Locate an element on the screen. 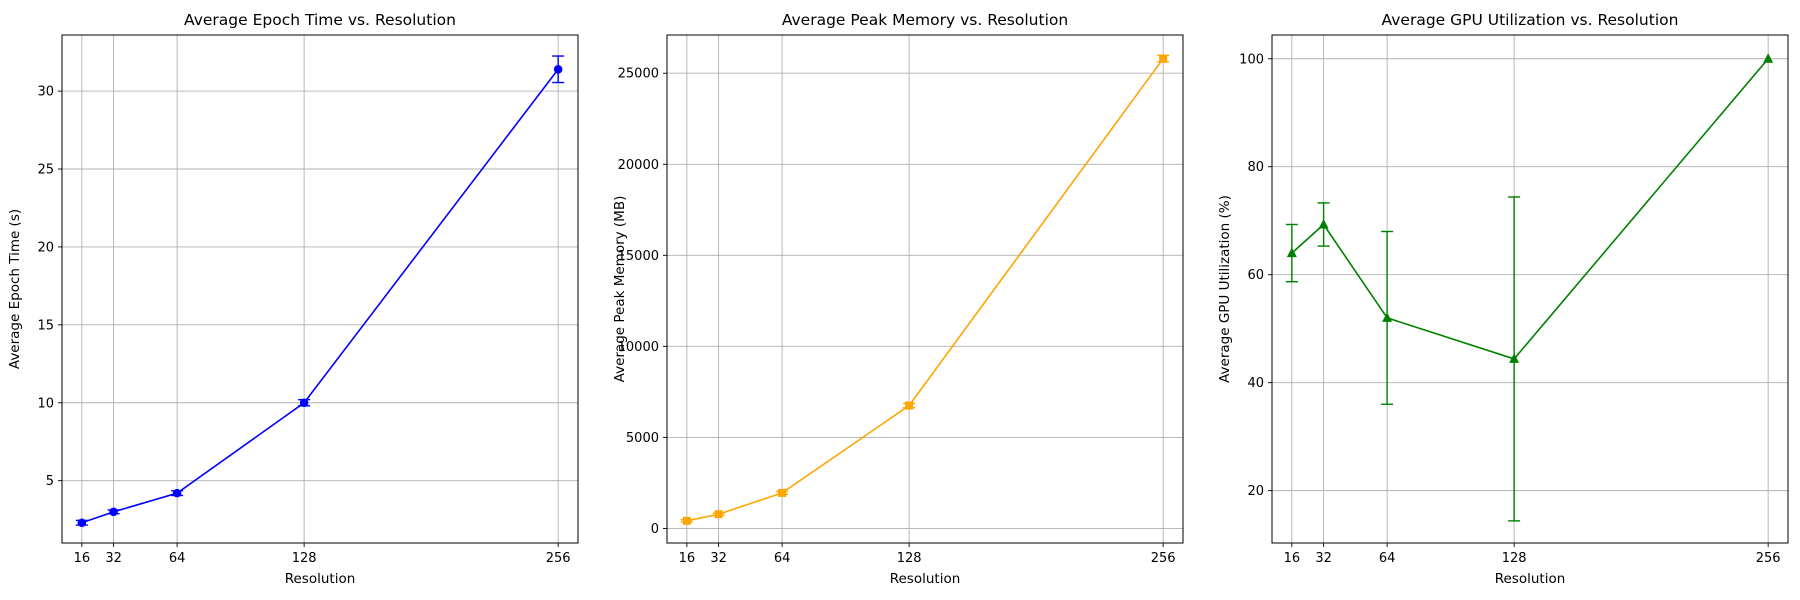 This screenshot has width=1800, height=600. y-tick-label: 40 is located at coordinates (1255, 383).